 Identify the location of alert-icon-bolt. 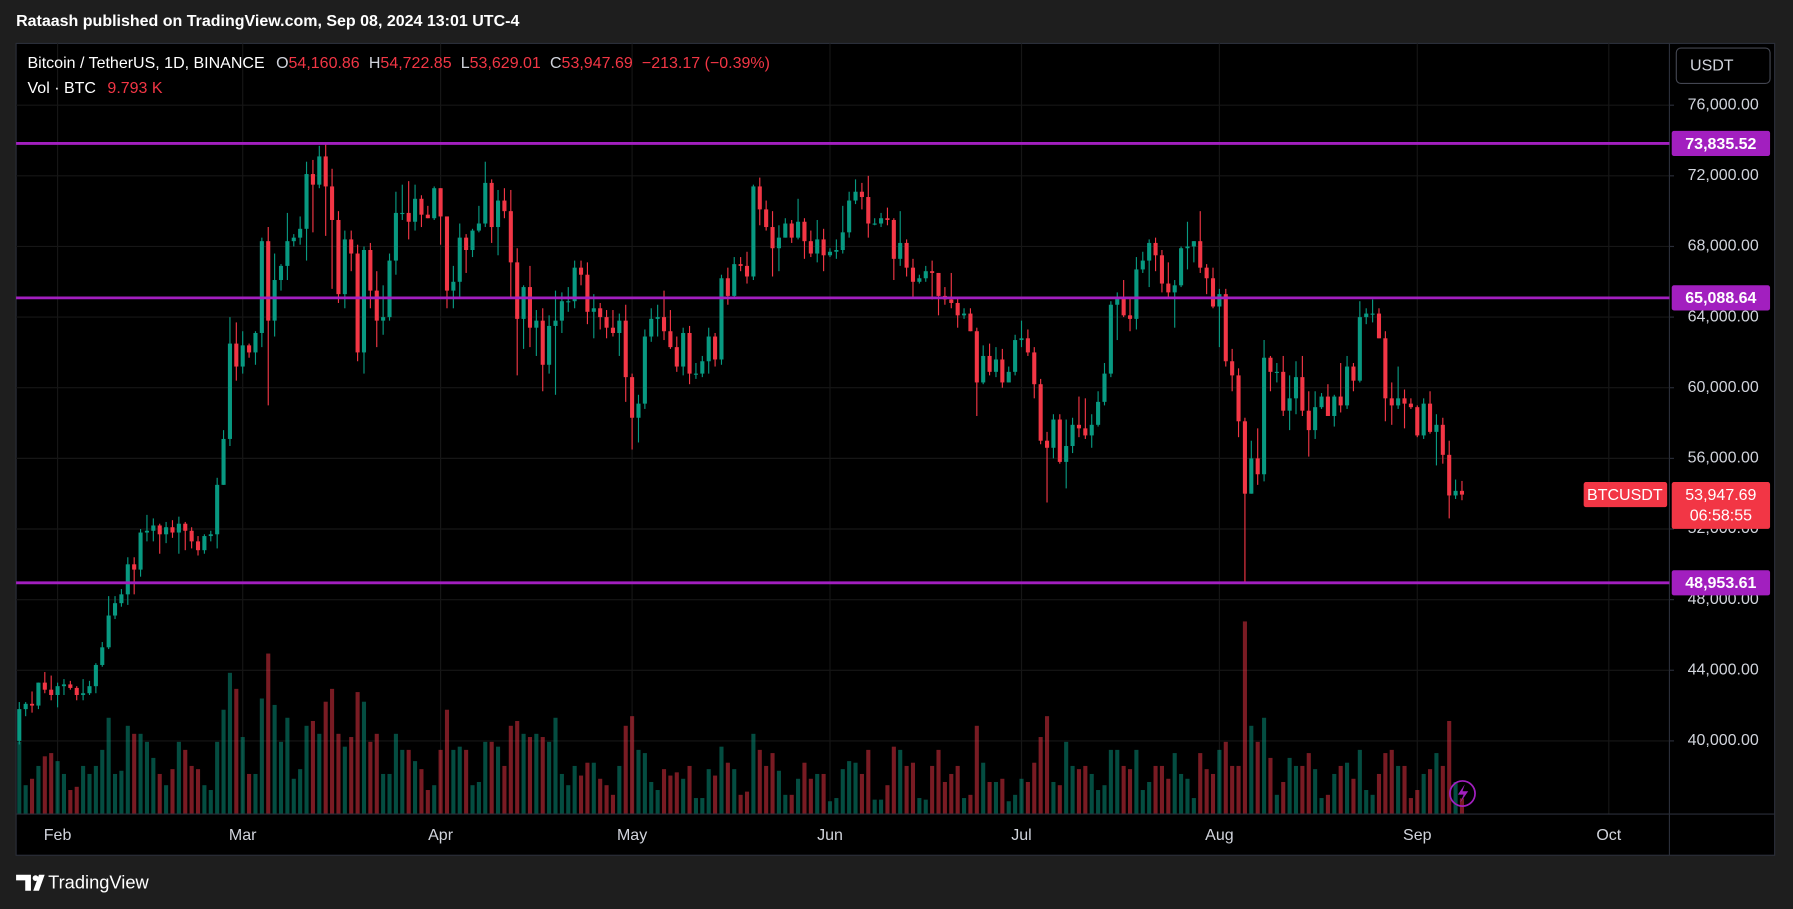
(1463, 793).